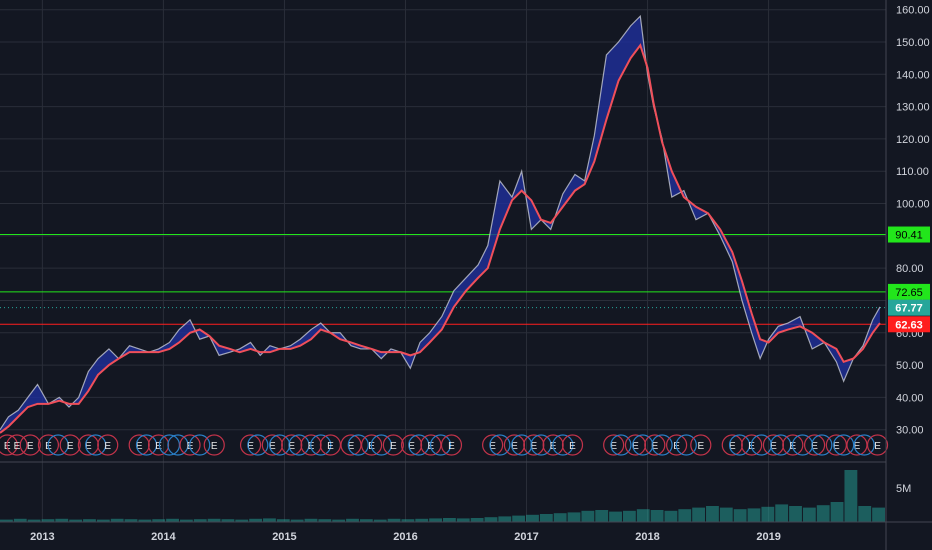 Image resolution: width=932 pixels, height=550 pixels. Describe the element at coordinates (913, 205) in the screenshot. I see `y-tick-label: 100.00` at that location.